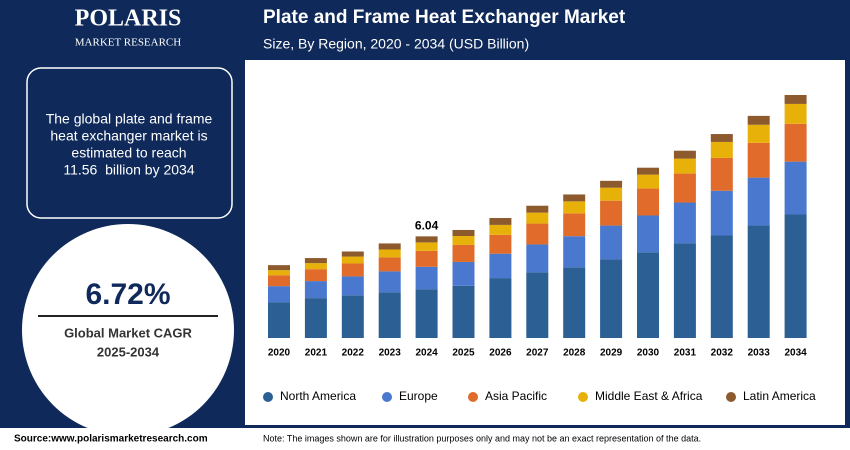 This screenshot has height=450, width=850. What do you see at coordinates (128, 19) in the screenshot?
I see `brand-name: POLARIS` at bounding box center [128, 19].